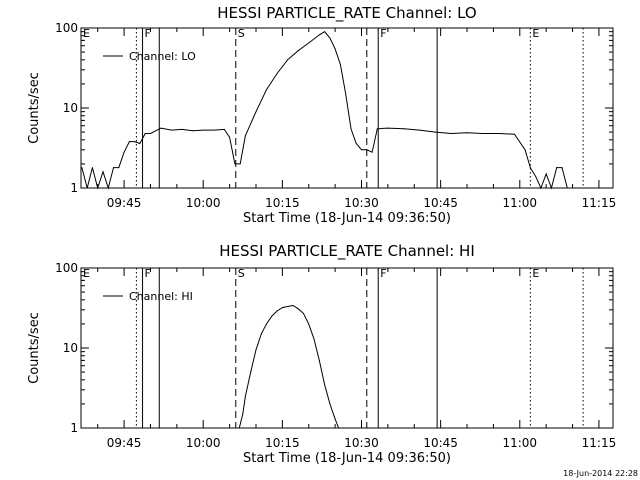 The height and width of the screenshot is (480, 640). What do you see at coordinates (346, 13) in the screenshot?
I see `chart-title: HESSI PARTICLE_RATE Channel: LO` at bounding box center [346, 13].